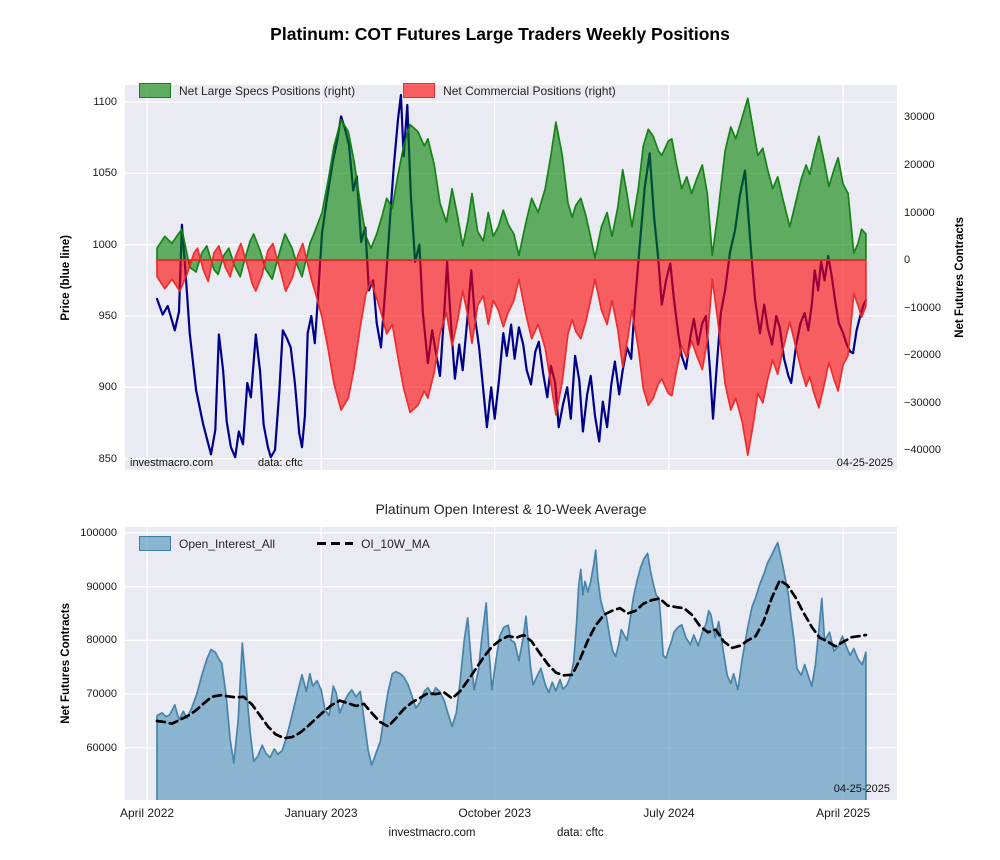 The height and width of the screenshot is (860, 1000). What do you see at coordinates (321, 813) in the screenshot?
I see `x-tick-label: January 2023` at bounding box center [321, 813].